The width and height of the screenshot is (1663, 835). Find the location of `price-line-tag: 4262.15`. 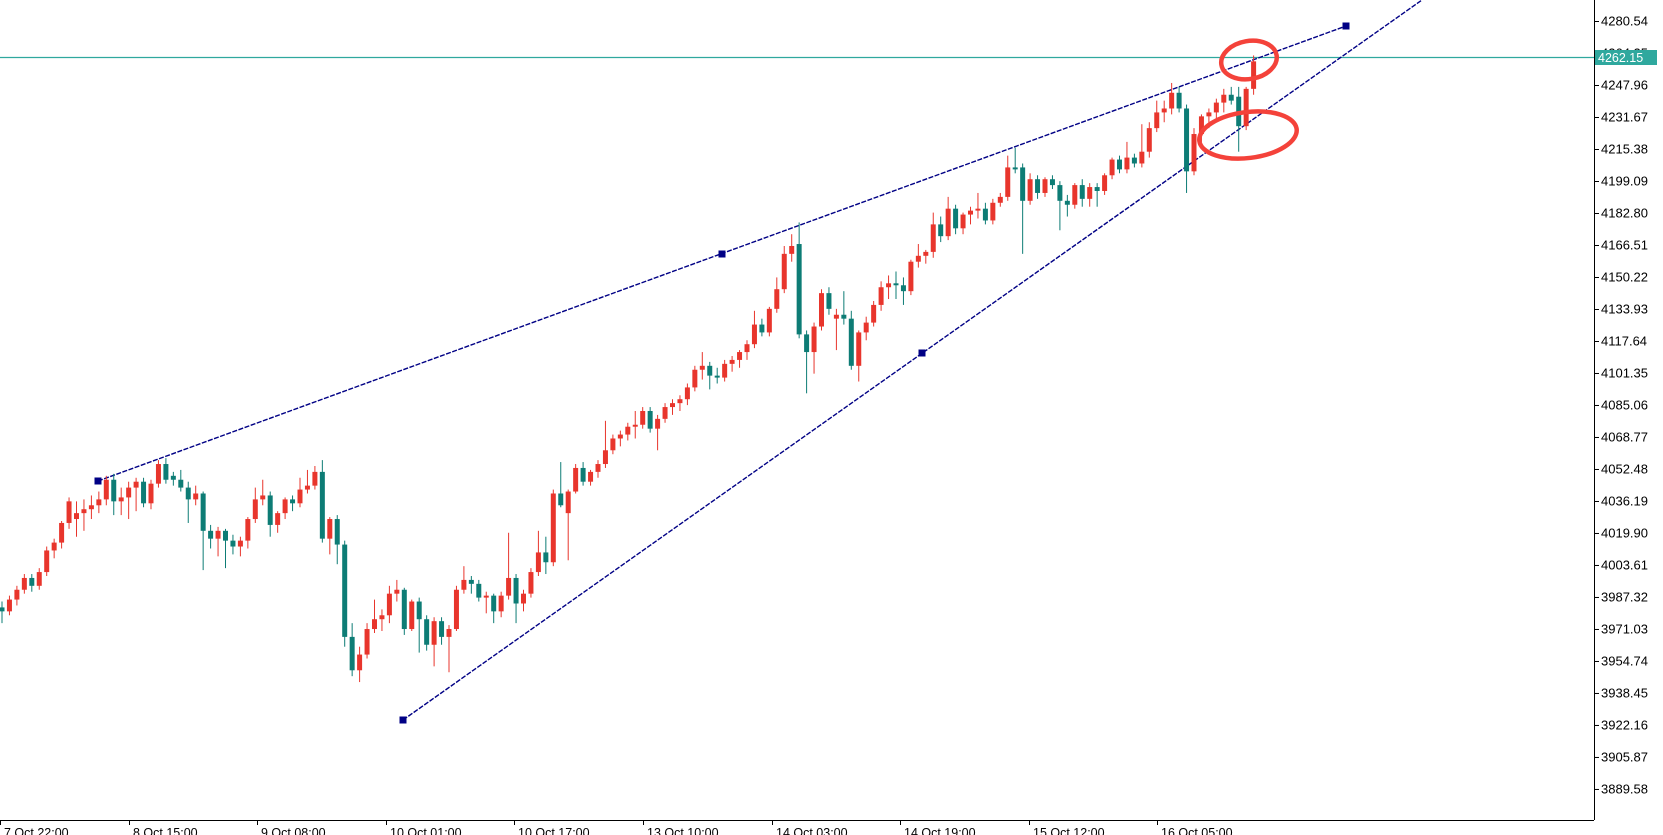

price-line-tag: 4262.15 is located at coordinates (1626, 57).